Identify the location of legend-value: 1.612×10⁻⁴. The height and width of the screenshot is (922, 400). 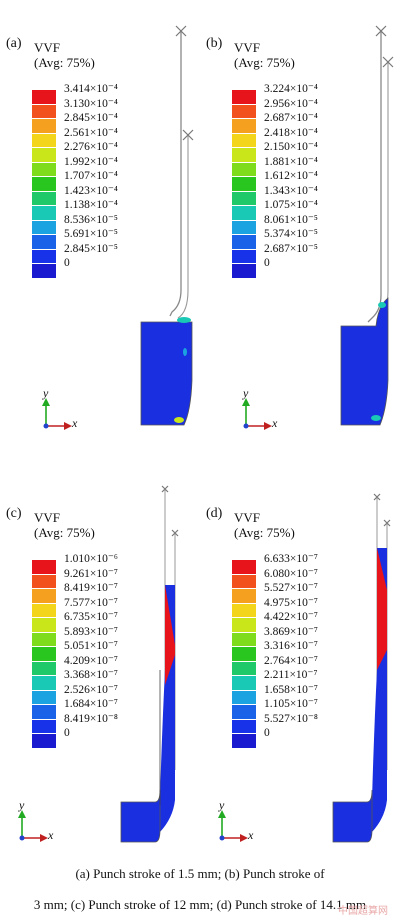
(291, 176).